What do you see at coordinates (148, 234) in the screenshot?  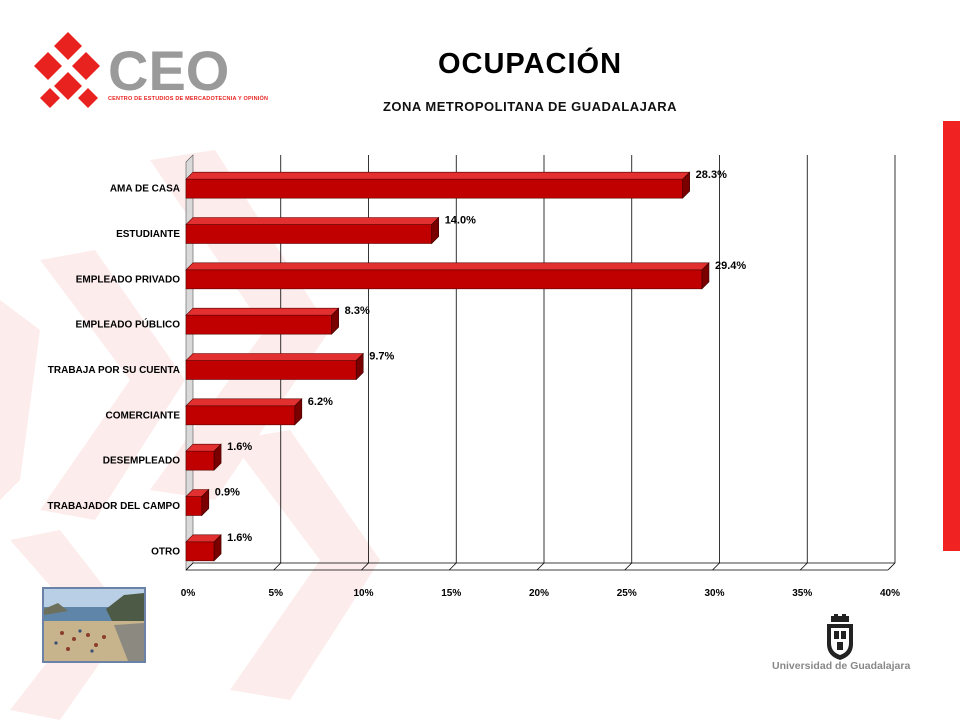 I see `category-label: ESTUDIANTE` at bounding box center [148, 234].